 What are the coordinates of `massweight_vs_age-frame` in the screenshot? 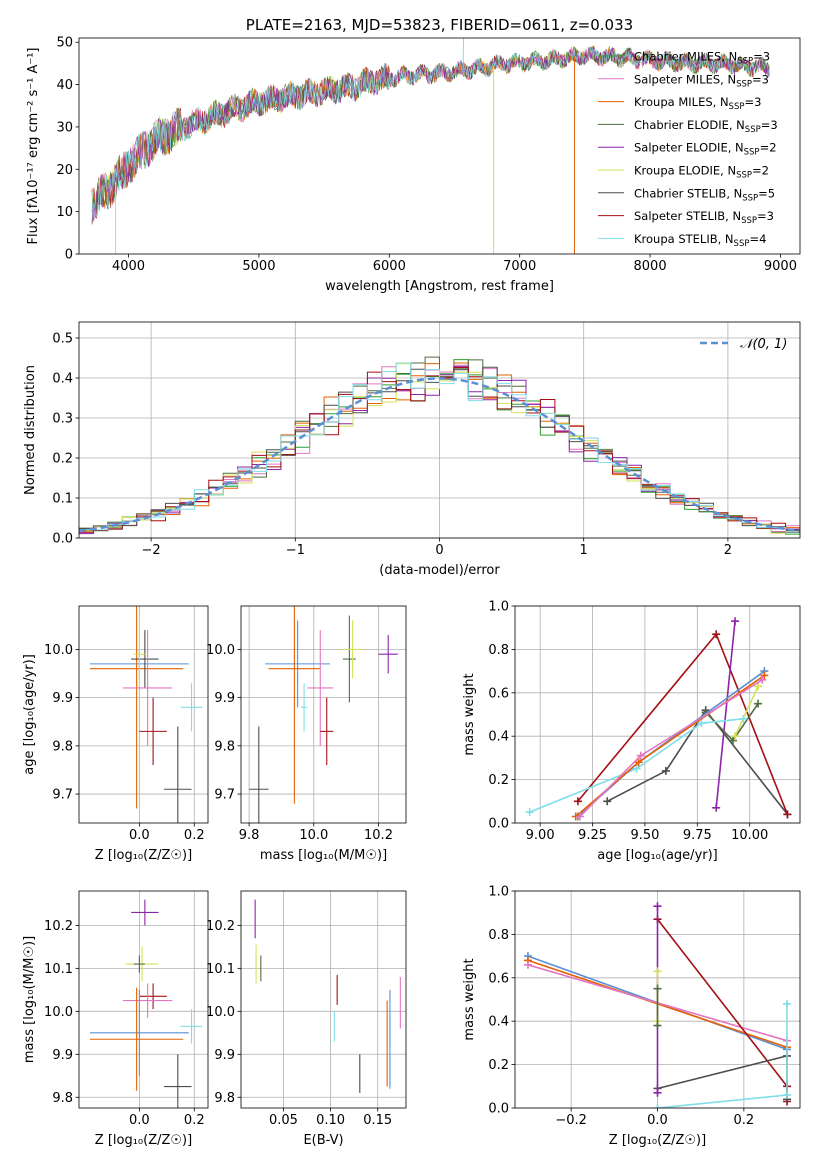 It's located at (657, 714).